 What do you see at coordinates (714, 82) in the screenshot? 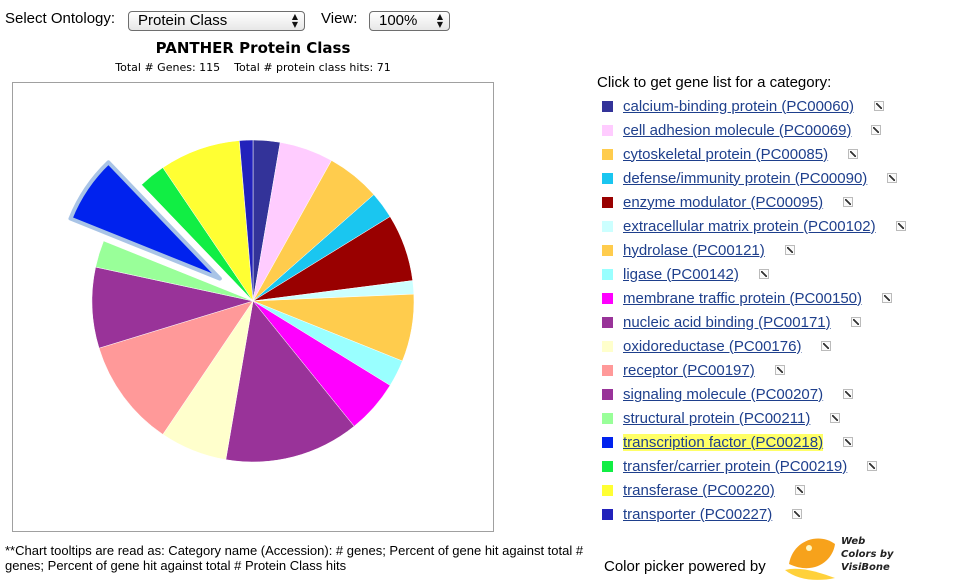
I see `legend-heading: Click to get gene list for a category:` at bounding box center [714, 82].